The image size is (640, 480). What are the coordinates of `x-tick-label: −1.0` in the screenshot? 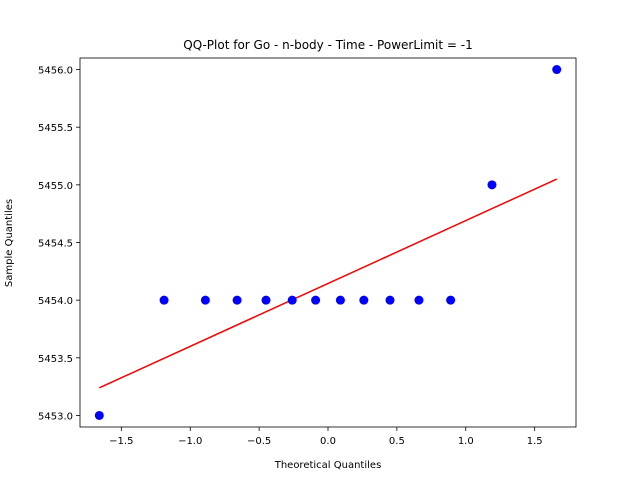 It's located at (190, 441).